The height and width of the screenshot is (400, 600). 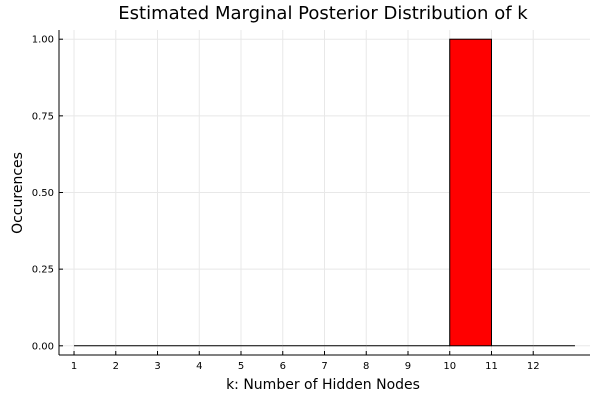 What do you see at coordinates (43, 116) in the screenshot?
I see `y-tick-label: 0.75` at bounding box center [43, 116].